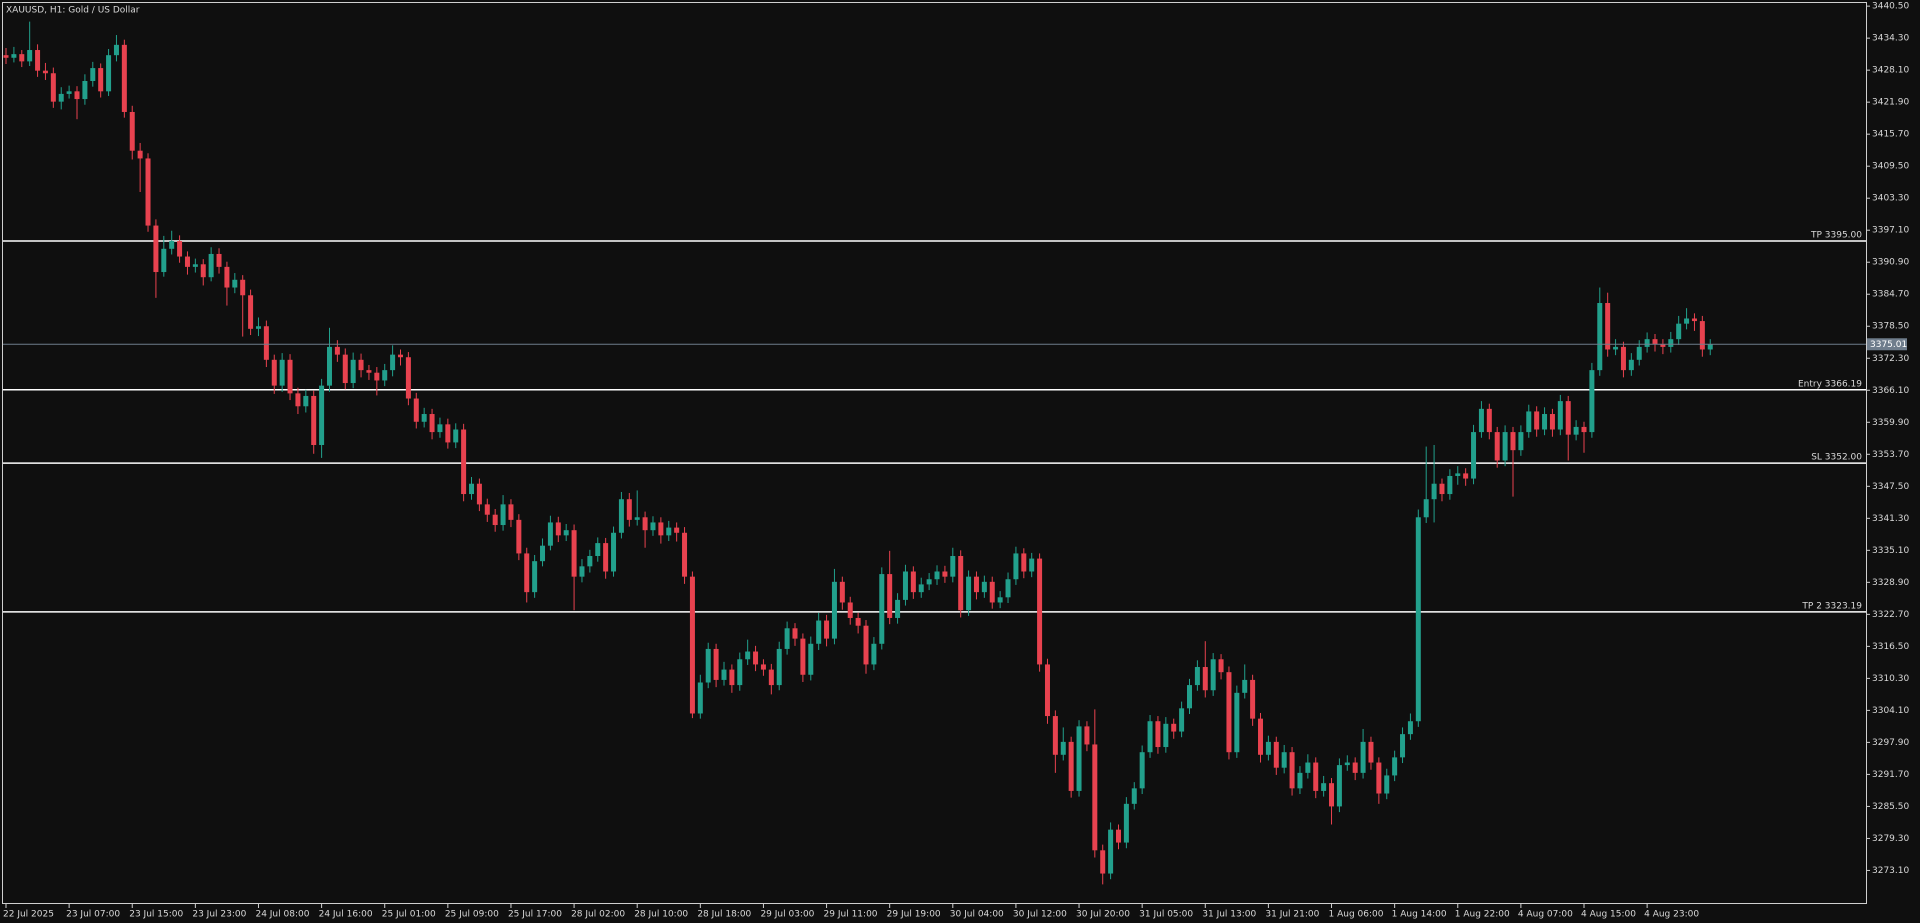 This screenshot has width=1920, height=923. Describe the element at coordinates (1671, 915) in the screenshot. I see `x-tick-label: 4 Aug 23:00` at that location.